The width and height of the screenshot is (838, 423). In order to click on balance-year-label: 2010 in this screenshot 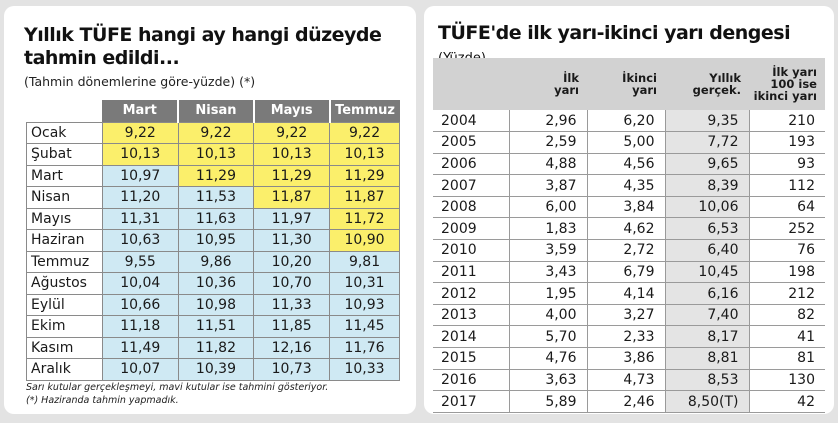, I will do `click(471, 250)`.